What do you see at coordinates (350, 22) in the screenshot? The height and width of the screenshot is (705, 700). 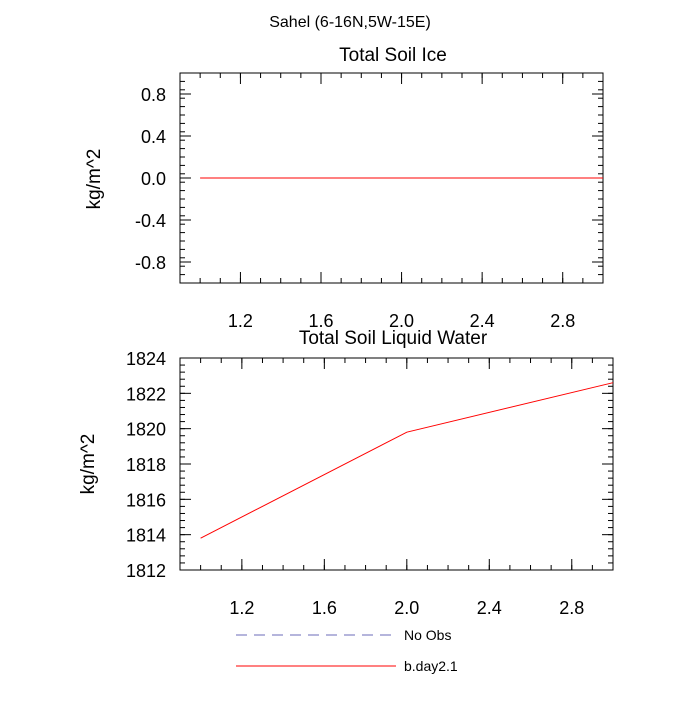 I see `figure-suptitle: Sahel (6-16N,5W-15E)` at bounding box center [350, 22].